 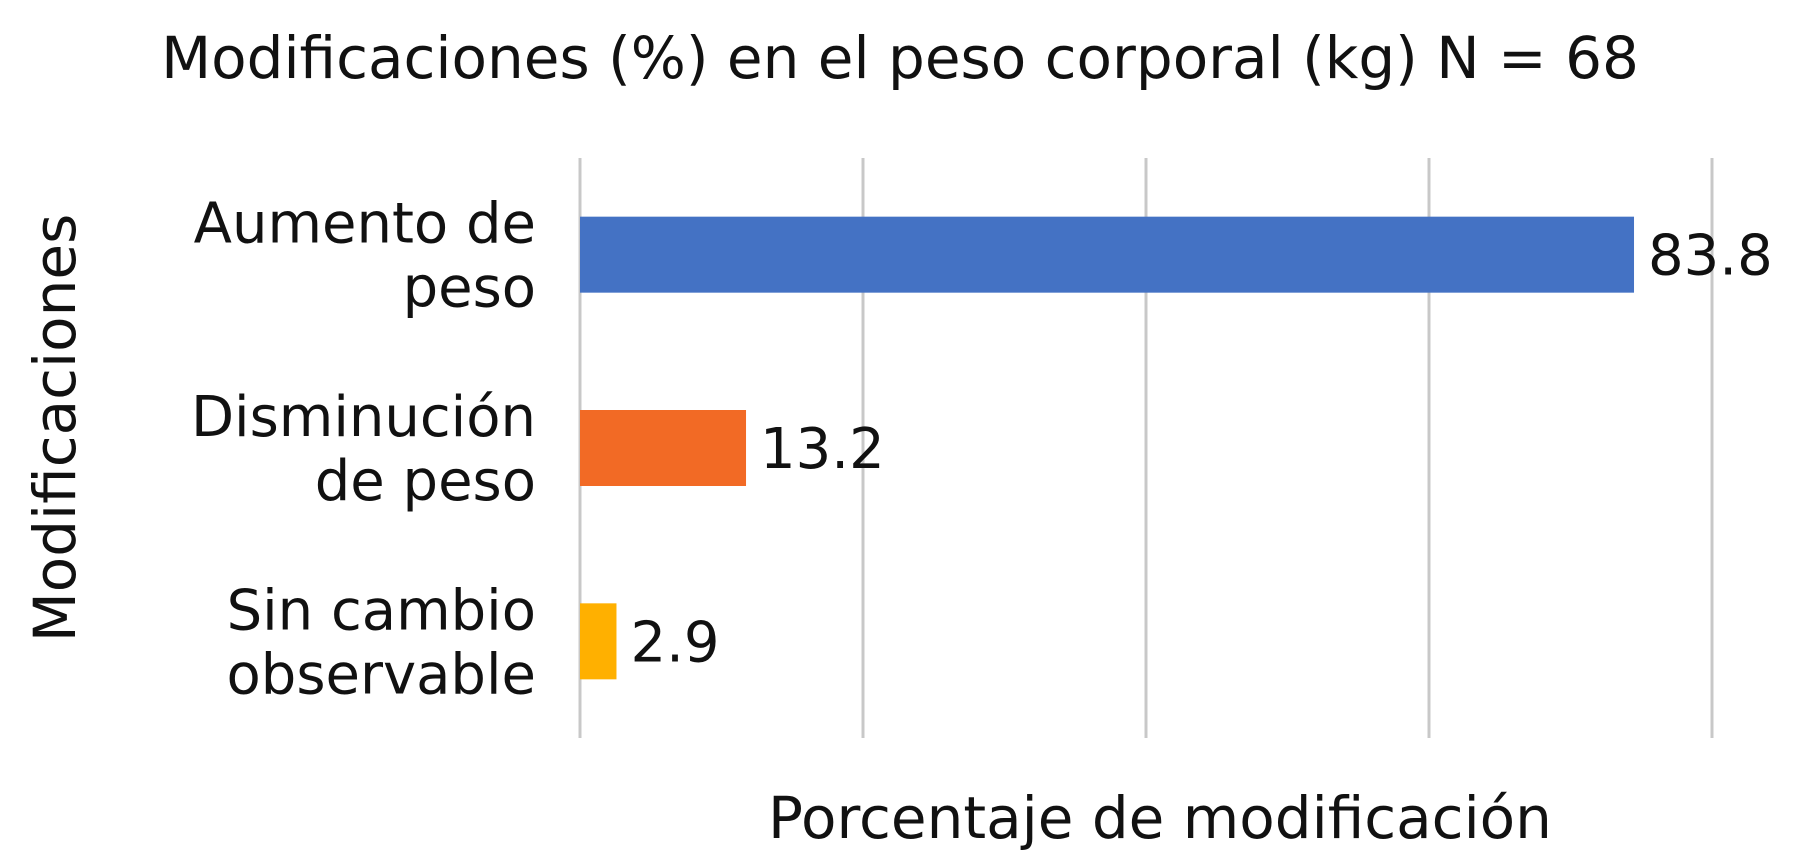 What do you see at coordinates (365, 224) in the screenshot?
I see `category-label-0-line-0: Aumento de` at bounding box center [365, 224].